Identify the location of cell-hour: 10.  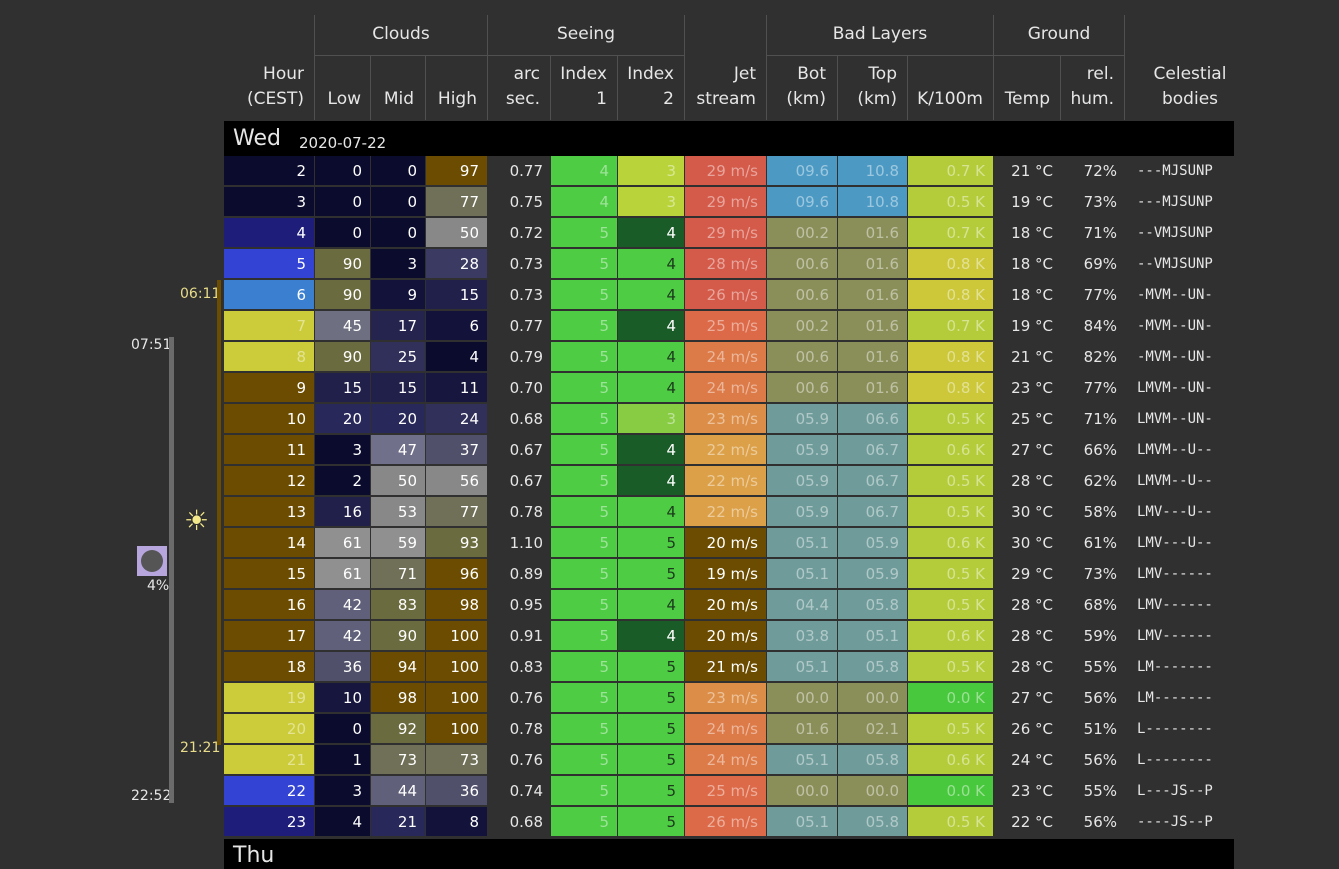
(269, 419).